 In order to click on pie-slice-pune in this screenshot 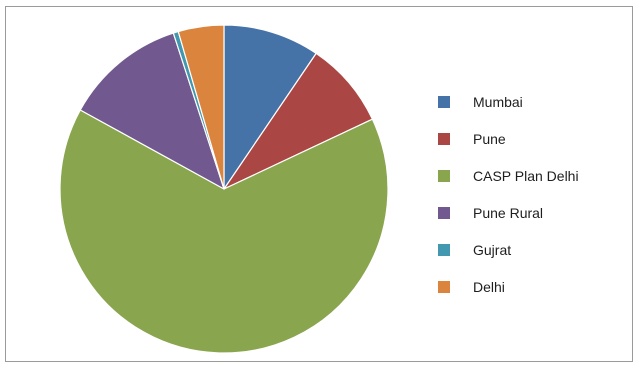, I will do `click(298, 121)`.